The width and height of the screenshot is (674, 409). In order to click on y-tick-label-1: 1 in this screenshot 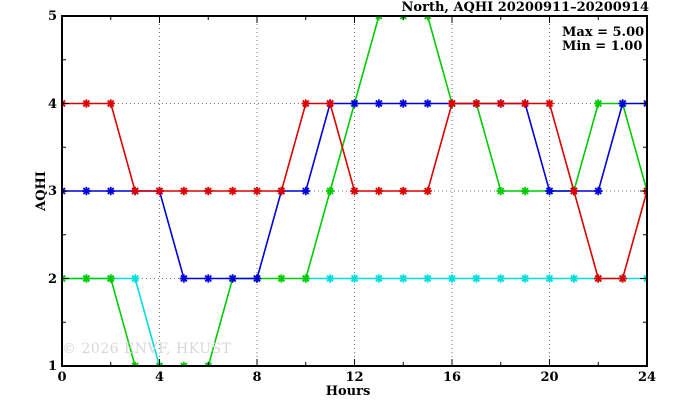, I will do `click(52, 366)`.